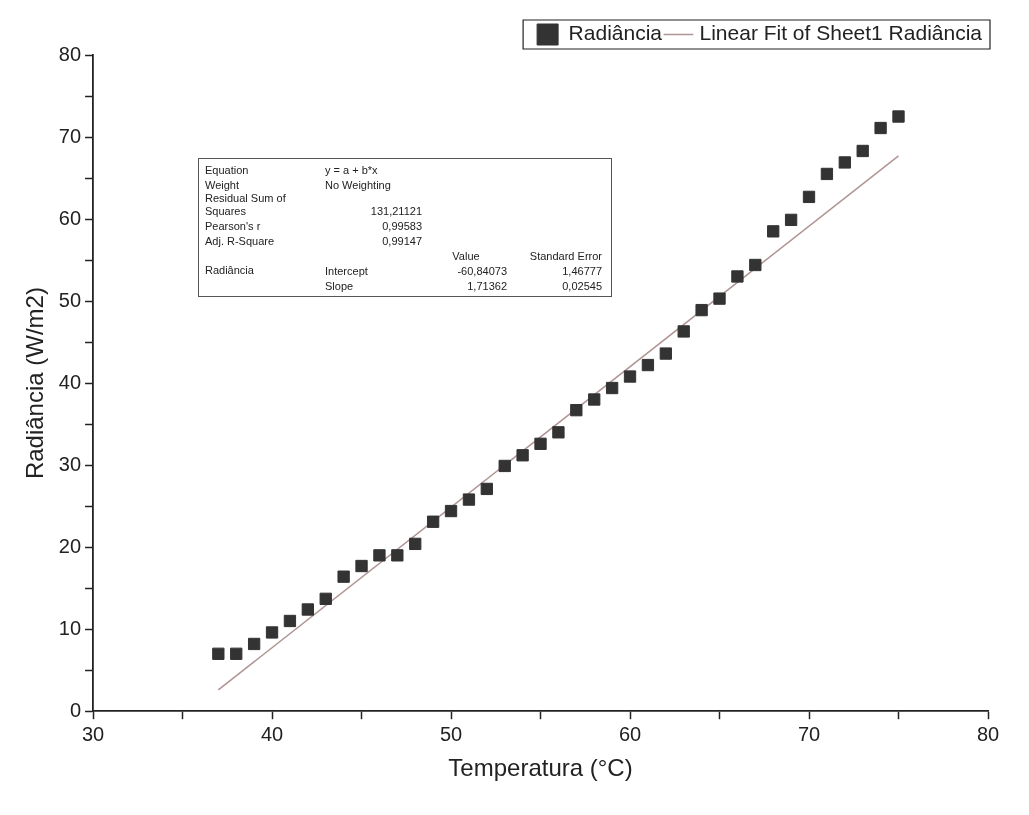  What do you see at coordinates (70, 217) in the screenshot?
I see `y-tick-label: 60` at bounding box center [70, 217].